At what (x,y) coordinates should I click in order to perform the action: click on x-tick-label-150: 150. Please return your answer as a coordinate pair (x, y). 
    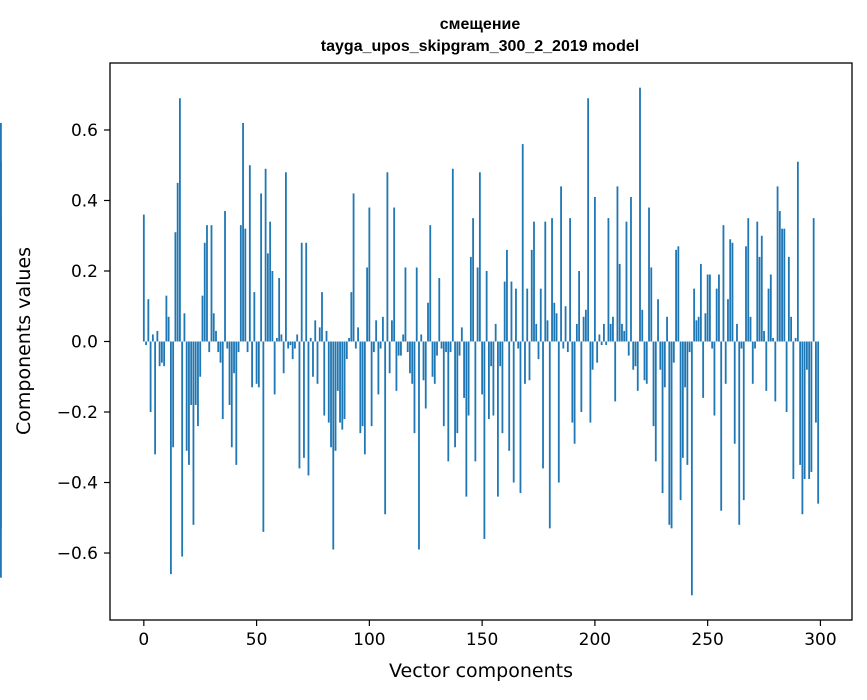
    Looking at the image, I should click on (482, 640).